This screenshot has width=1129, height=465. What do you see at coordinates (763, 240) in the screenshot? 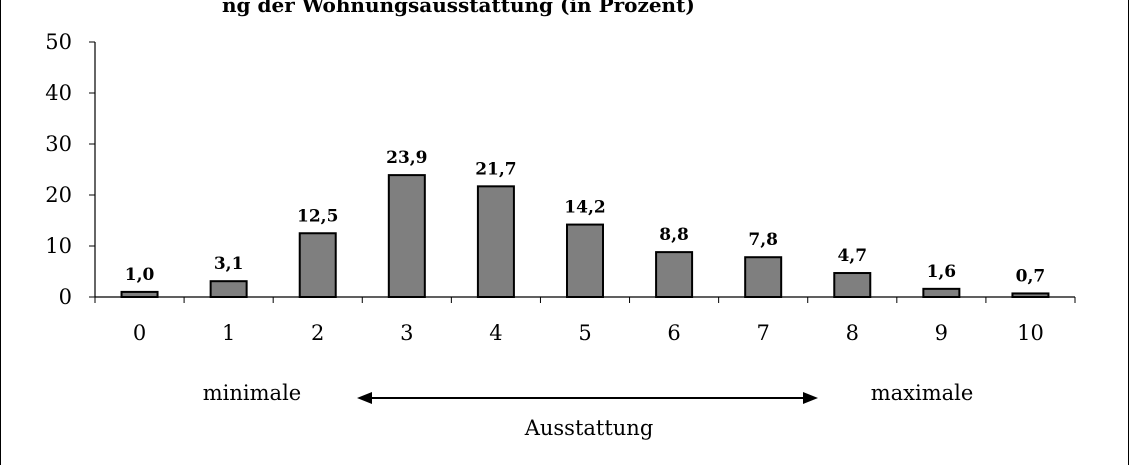
I see `data-label: 7,8` at bounding box center [763, 240].